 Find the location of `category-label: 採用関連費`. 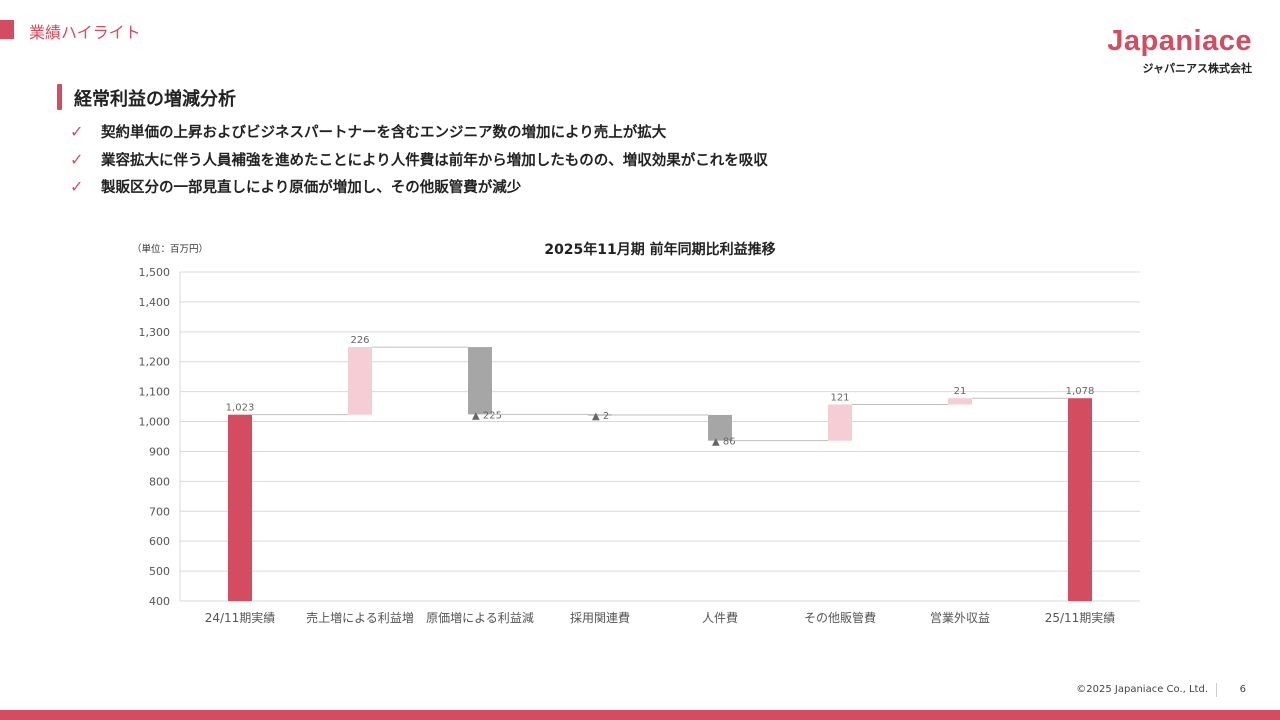

category-label: 採用関連費 is located at coordinates (600, 617).